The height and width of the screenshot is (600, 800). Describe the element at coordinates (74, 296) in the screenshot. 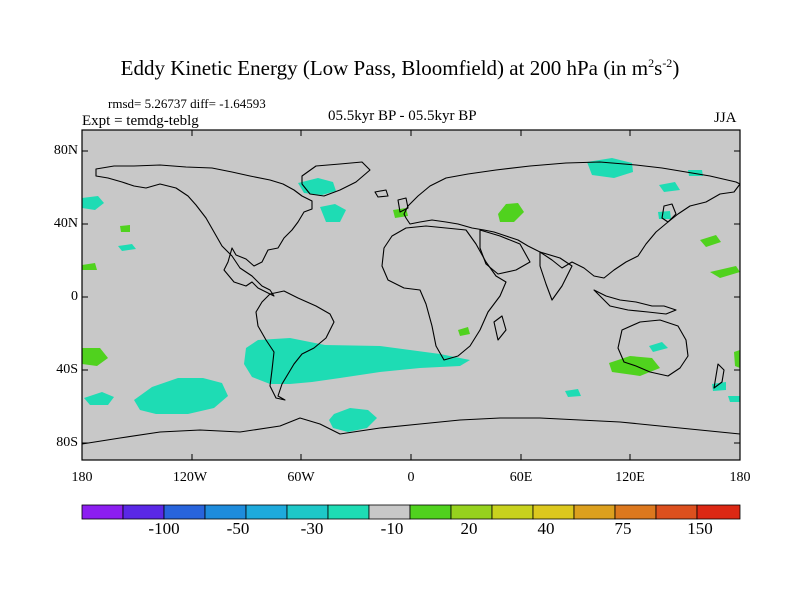

I see `lat-label: 0` at that location.